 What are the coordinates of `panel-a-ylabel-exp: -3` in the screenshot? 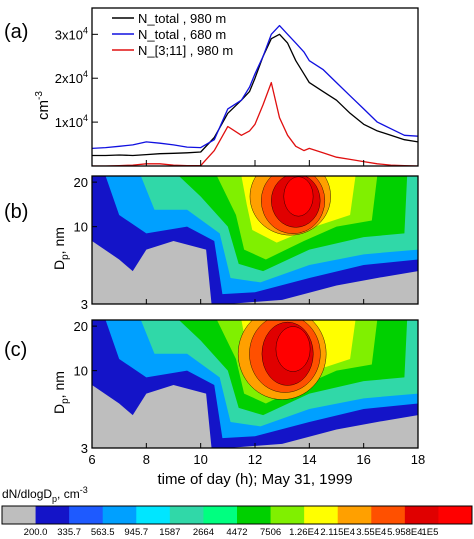 It's located at (39, 95).